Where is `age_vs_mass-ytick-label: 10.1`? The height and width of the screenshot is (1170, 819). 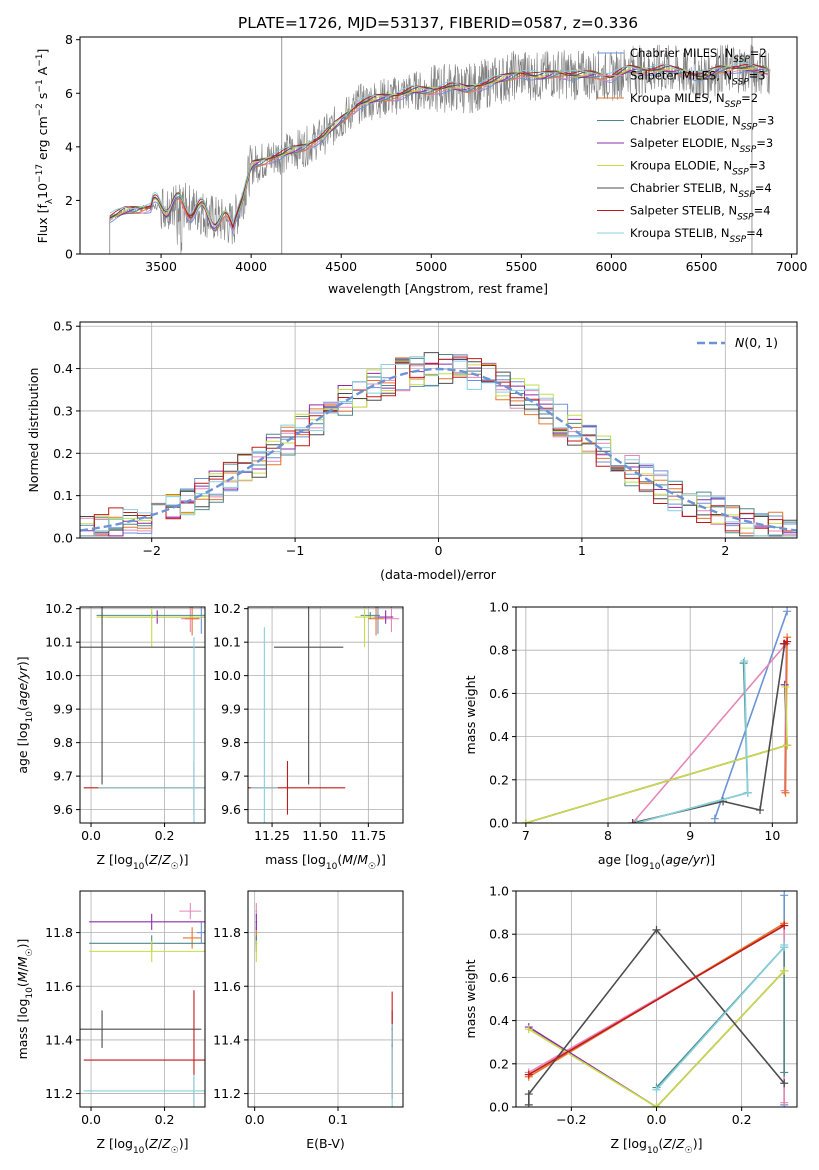 age_vs_mass-ytick-label: 10.1 is located at coordinates (227, 642).